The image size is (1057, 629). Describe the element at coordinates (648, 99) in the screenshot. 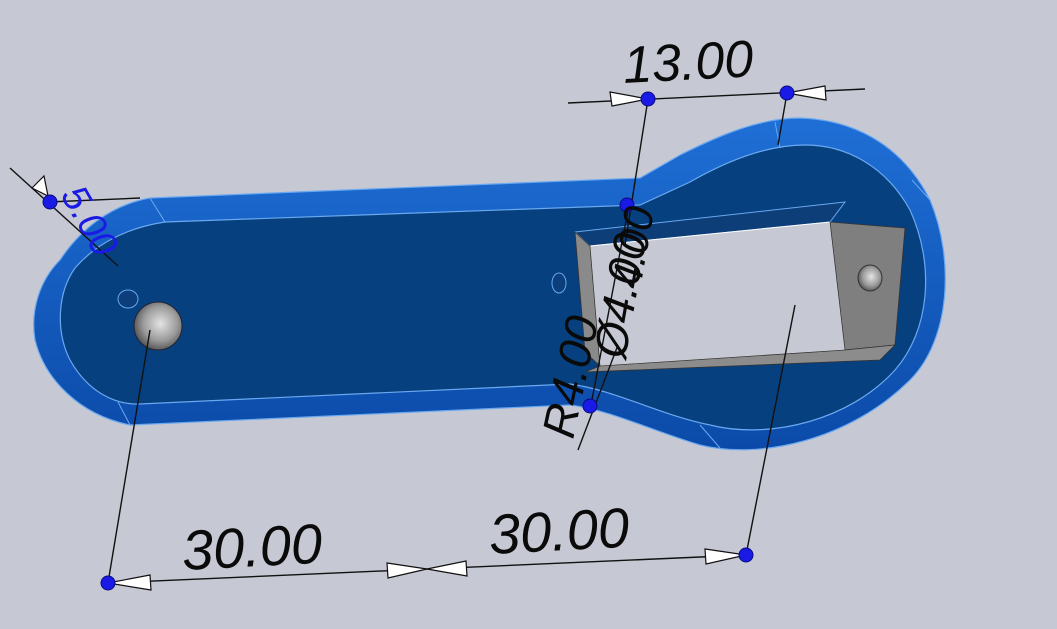

I see `handle-top-left` at that location.